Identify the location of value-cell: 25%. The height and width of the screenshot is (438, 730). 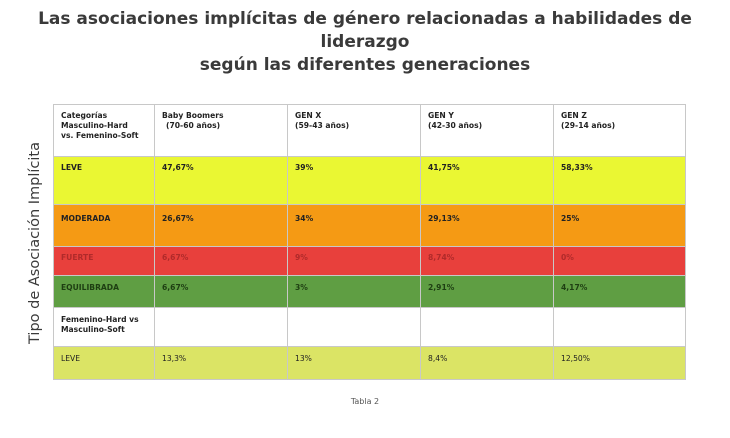
(619, 225).